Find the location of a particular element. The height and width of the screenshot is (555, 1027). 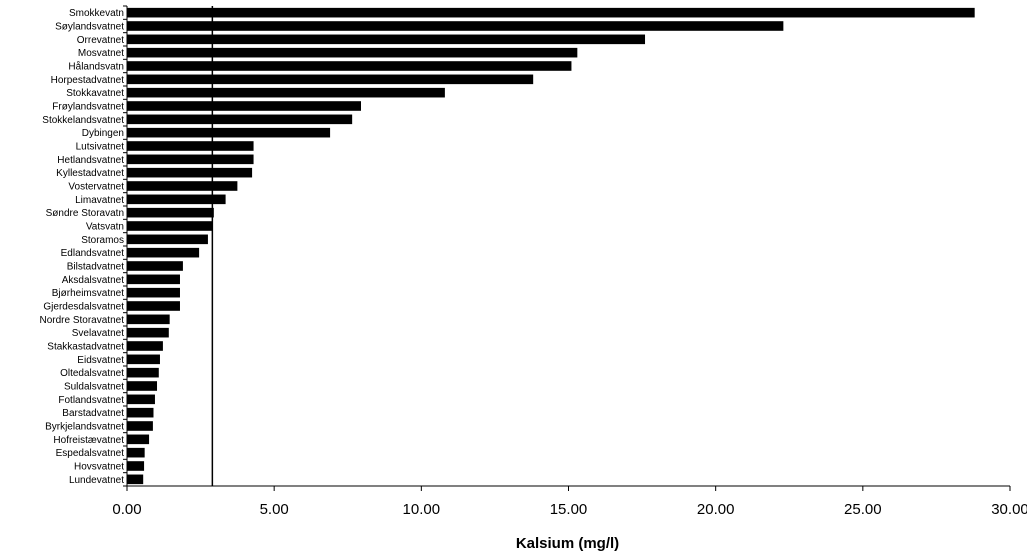

category-label: Hovsvatnet is located at coordinates (99, 467).